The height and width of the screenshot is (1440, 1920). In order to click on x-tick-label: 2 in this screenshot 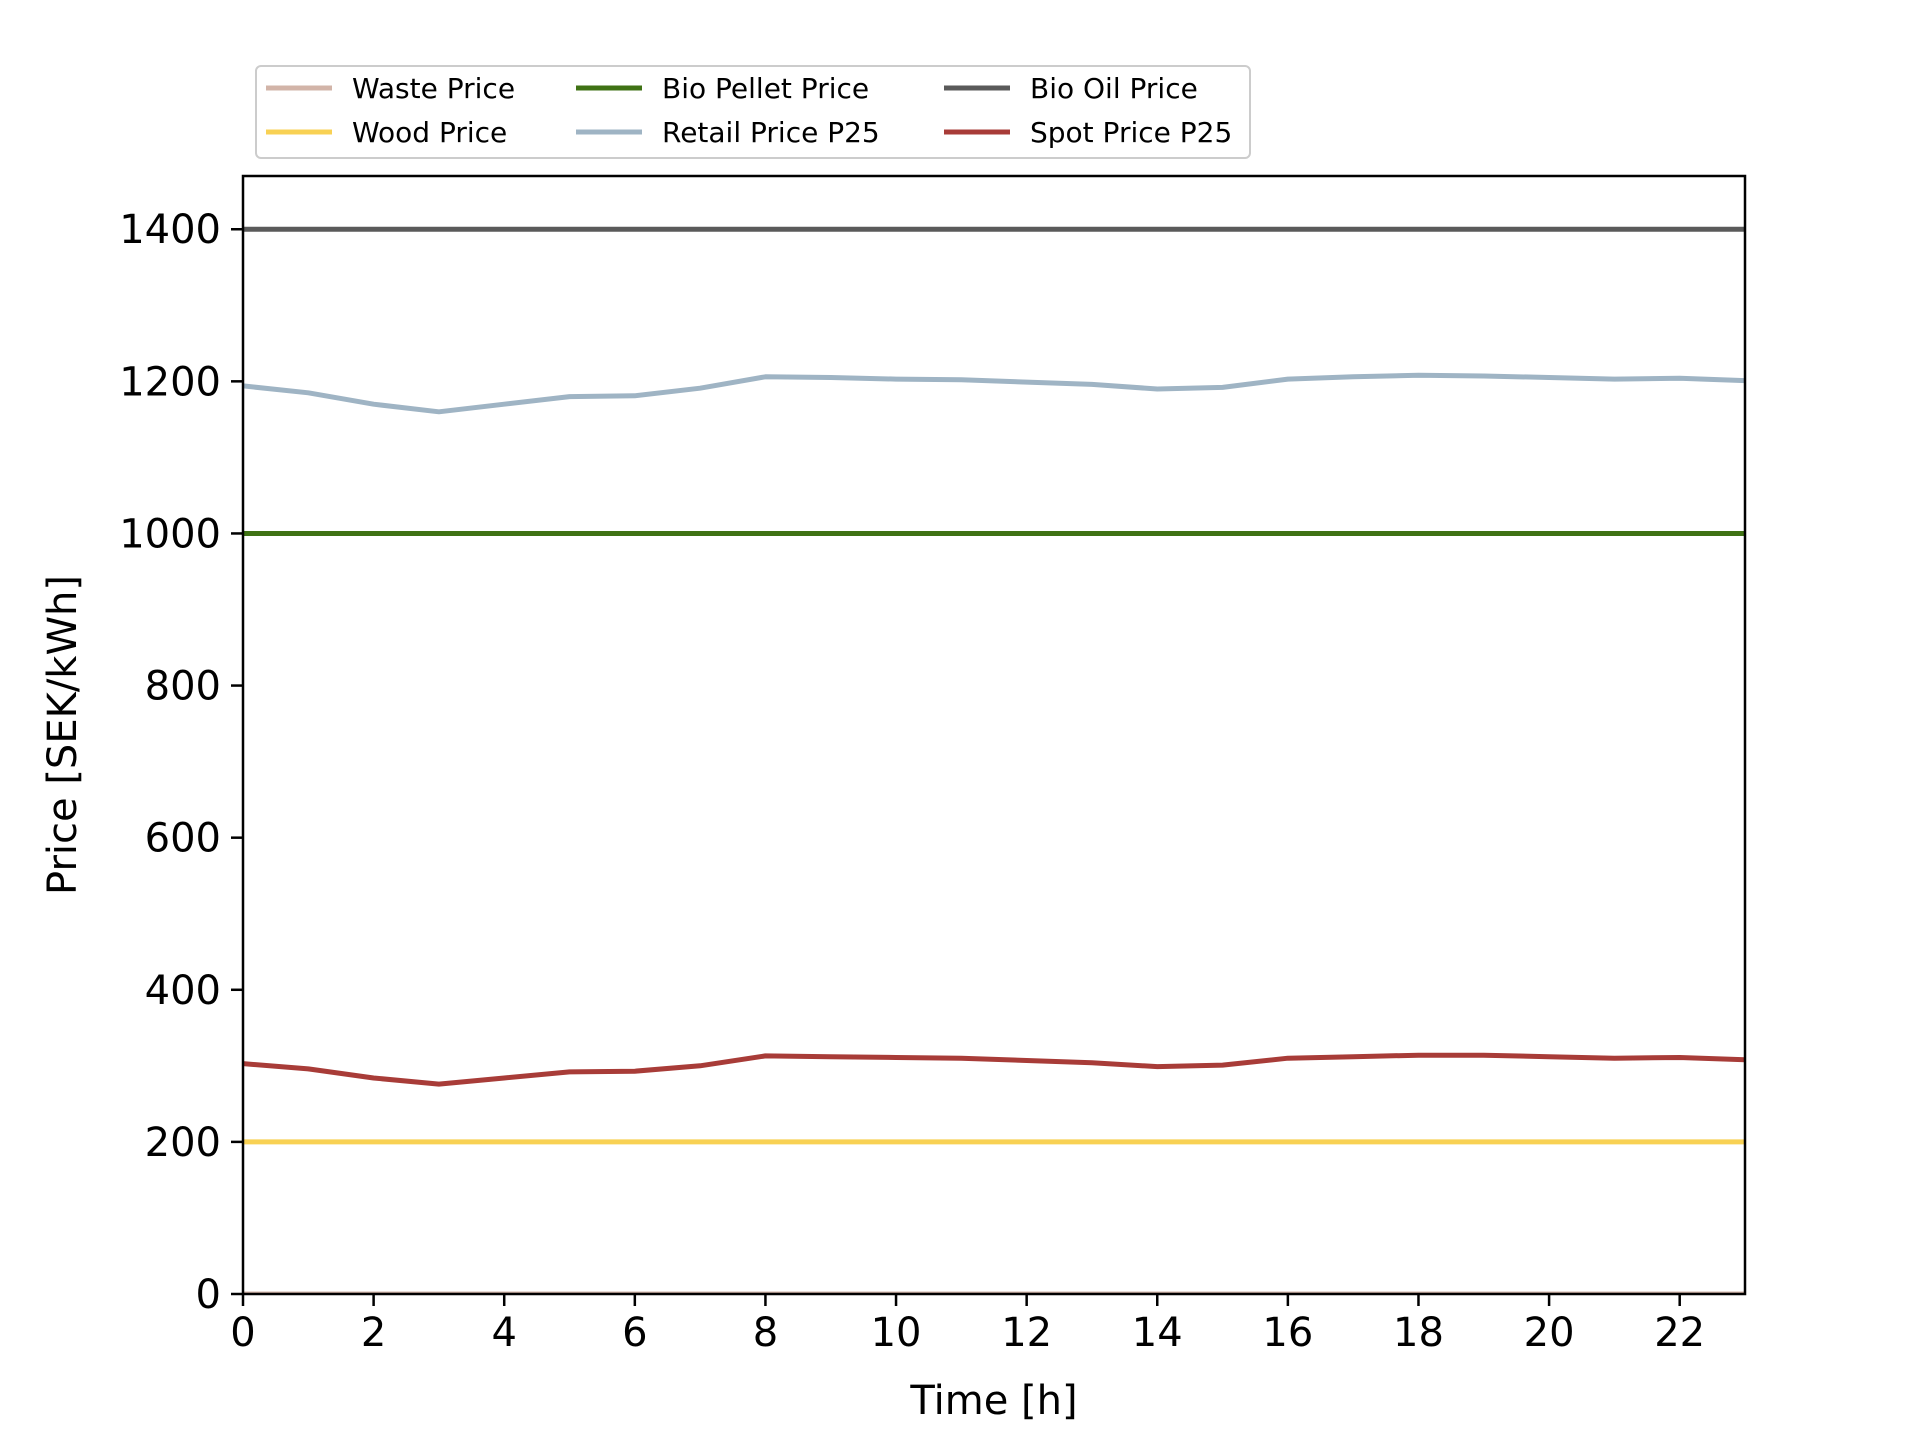, I will do `click(373, 1333)`.